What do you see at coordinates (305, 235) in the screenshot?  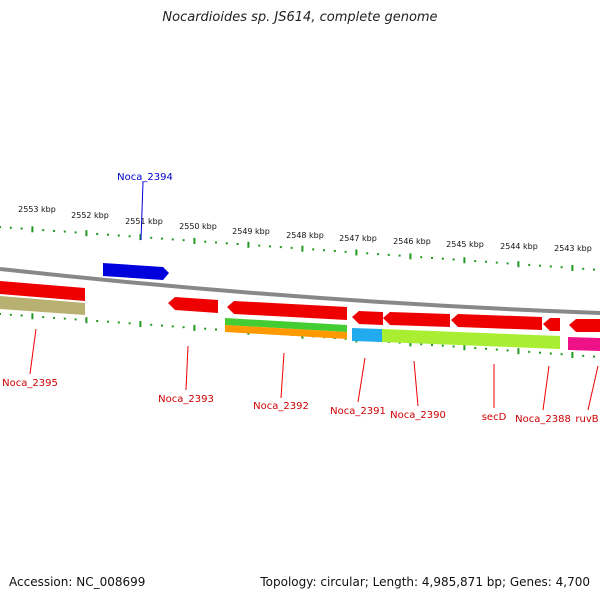 I see `ruler-label: 2548 kbp` at bounding box center [305, 235].